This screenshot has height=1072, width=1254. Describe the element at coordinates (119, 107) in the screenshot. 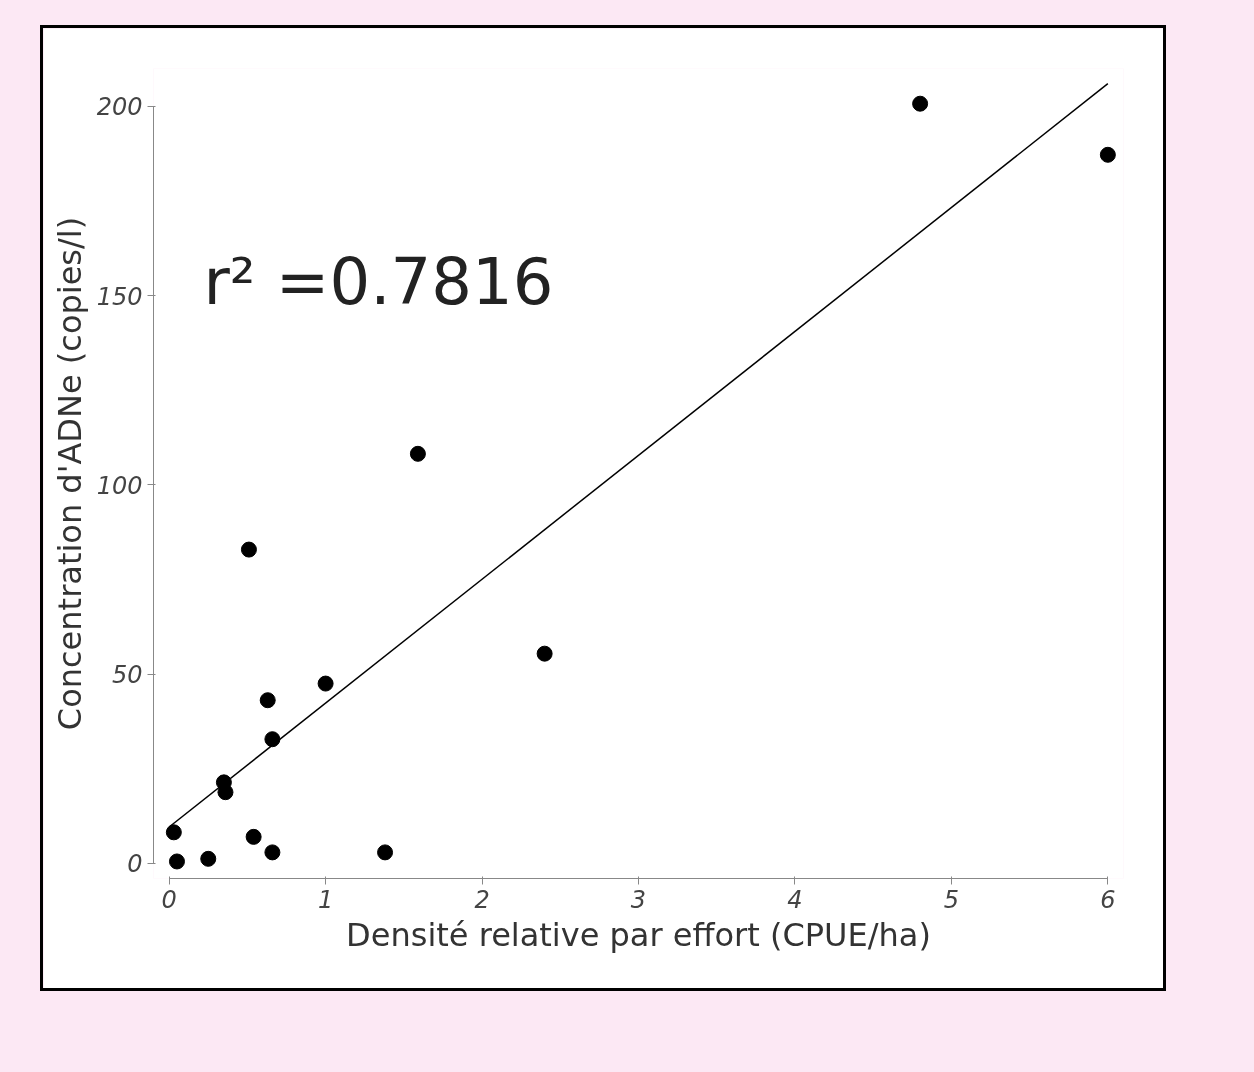

I see `y-tick-label: 200` at that location.